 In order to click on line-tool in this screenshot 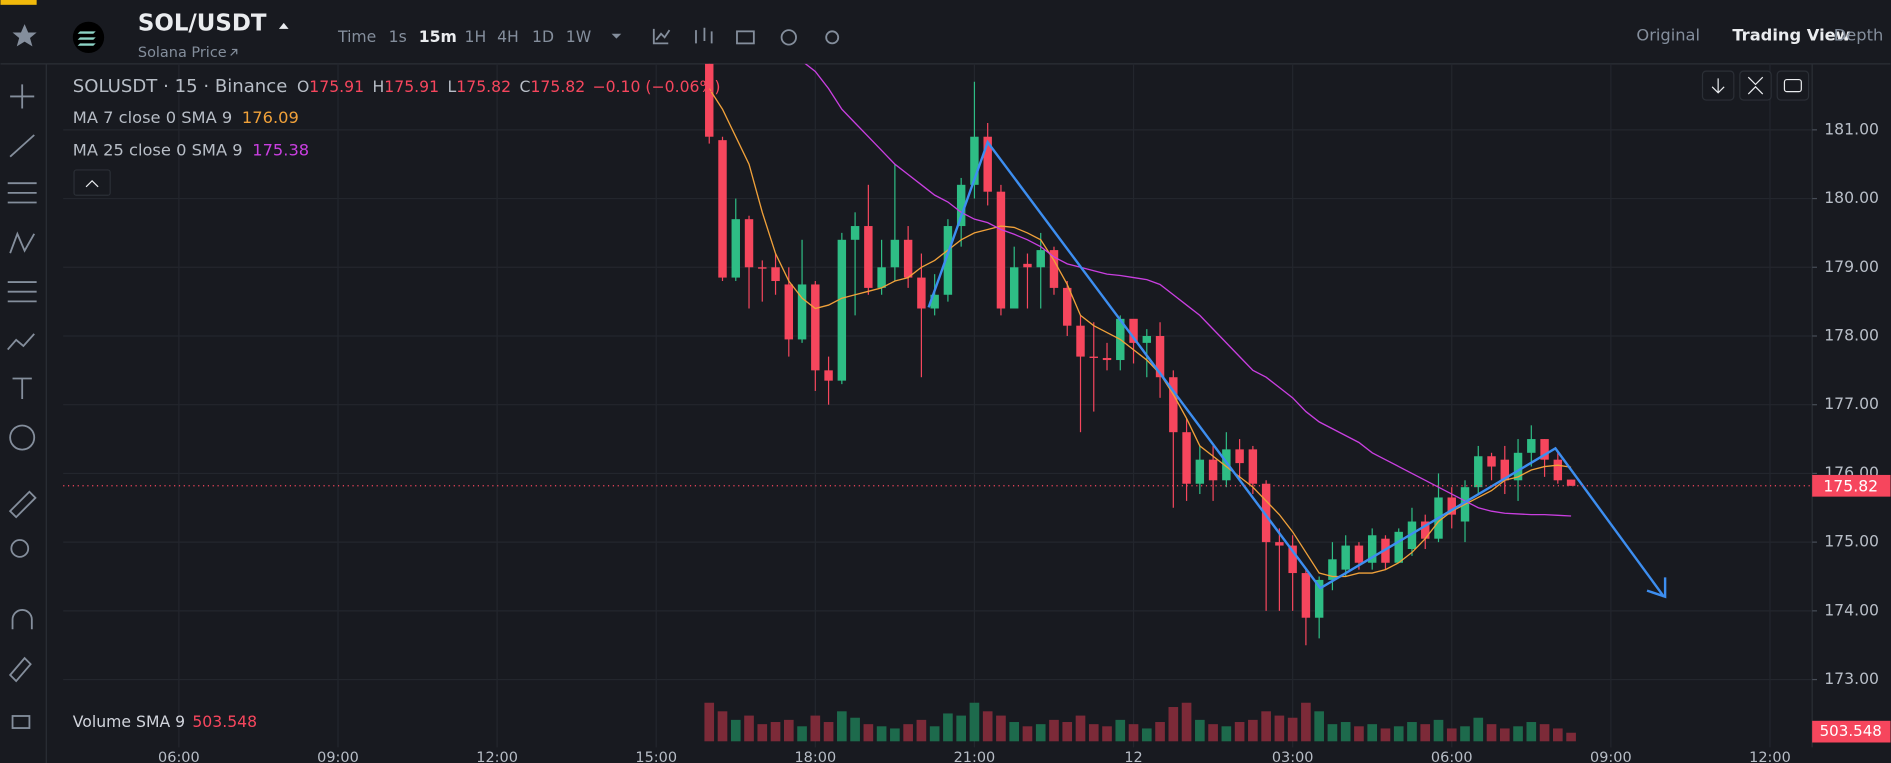, I will do `click(22, 146)`.